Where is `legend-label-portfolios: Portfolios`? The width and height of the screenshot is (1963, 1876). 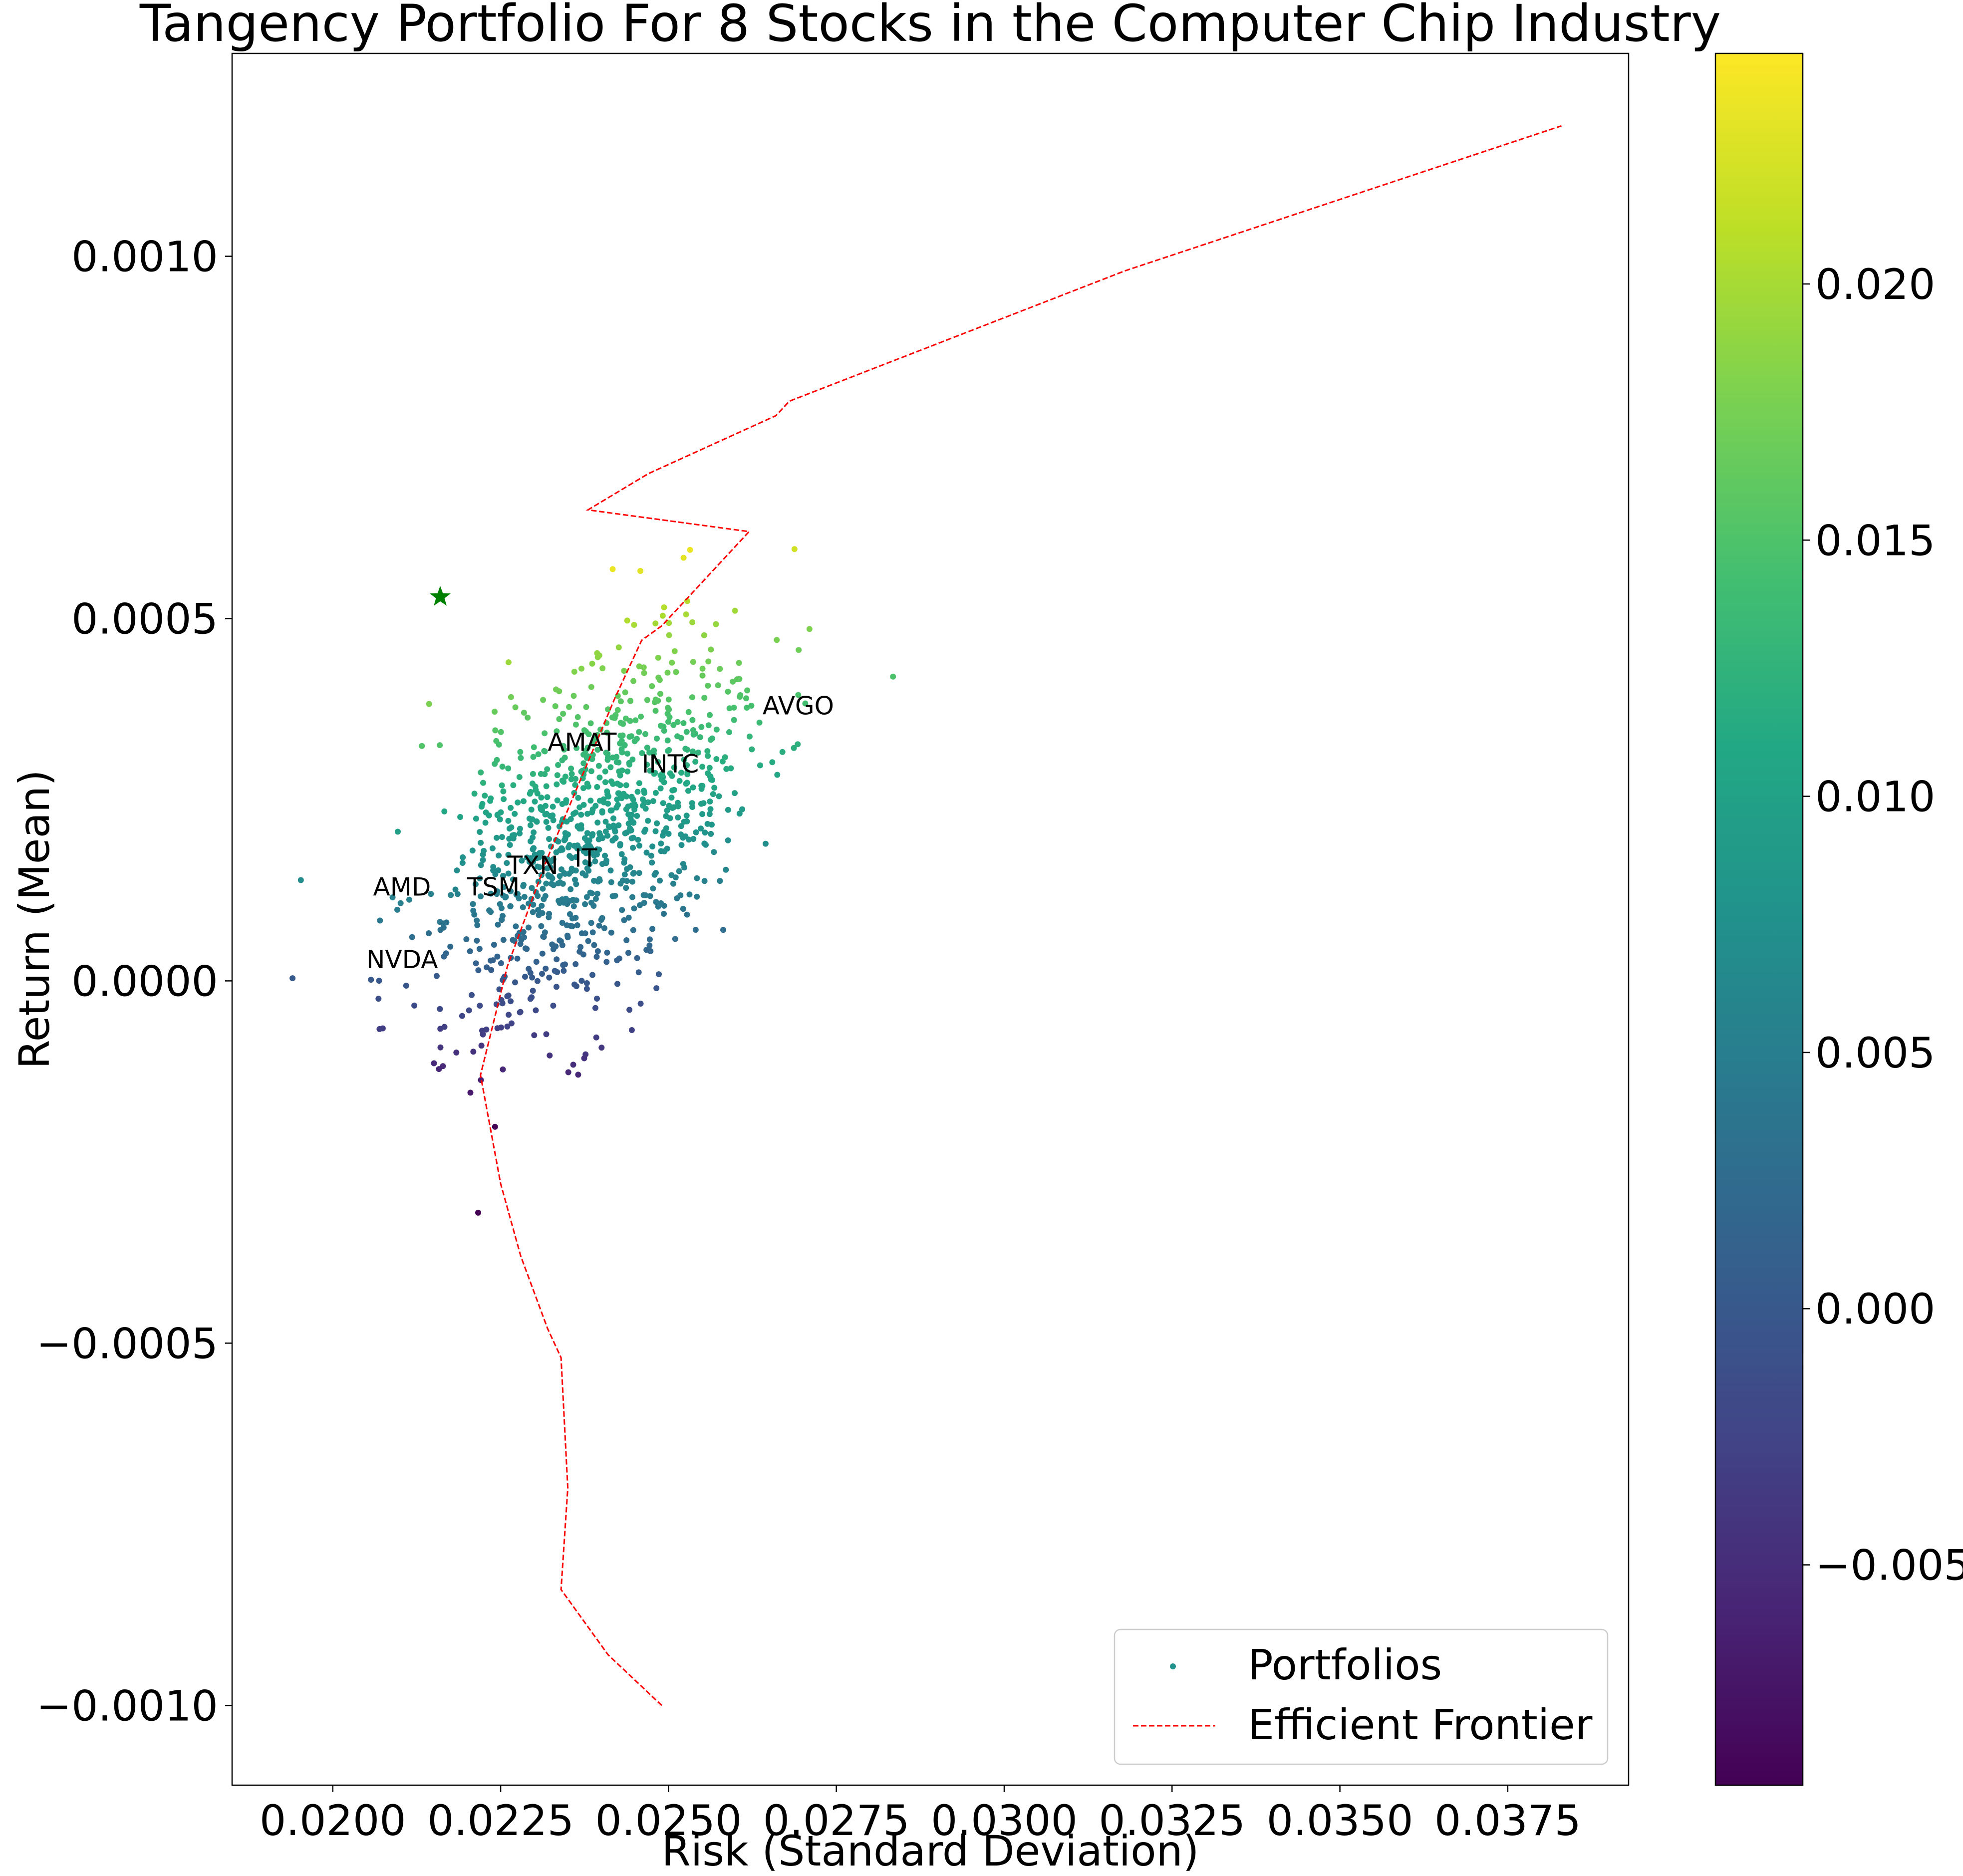
legend-label-portfolios: Portfolios is located at coordinates (1345, 1664).